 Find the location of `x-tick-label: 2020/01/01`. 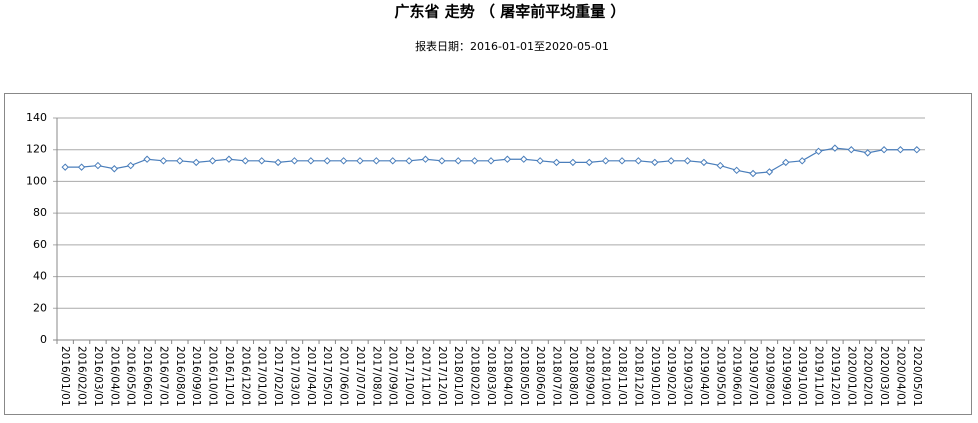

x-tick-label: 2020/01/01 is located at coordinates (851, 376).